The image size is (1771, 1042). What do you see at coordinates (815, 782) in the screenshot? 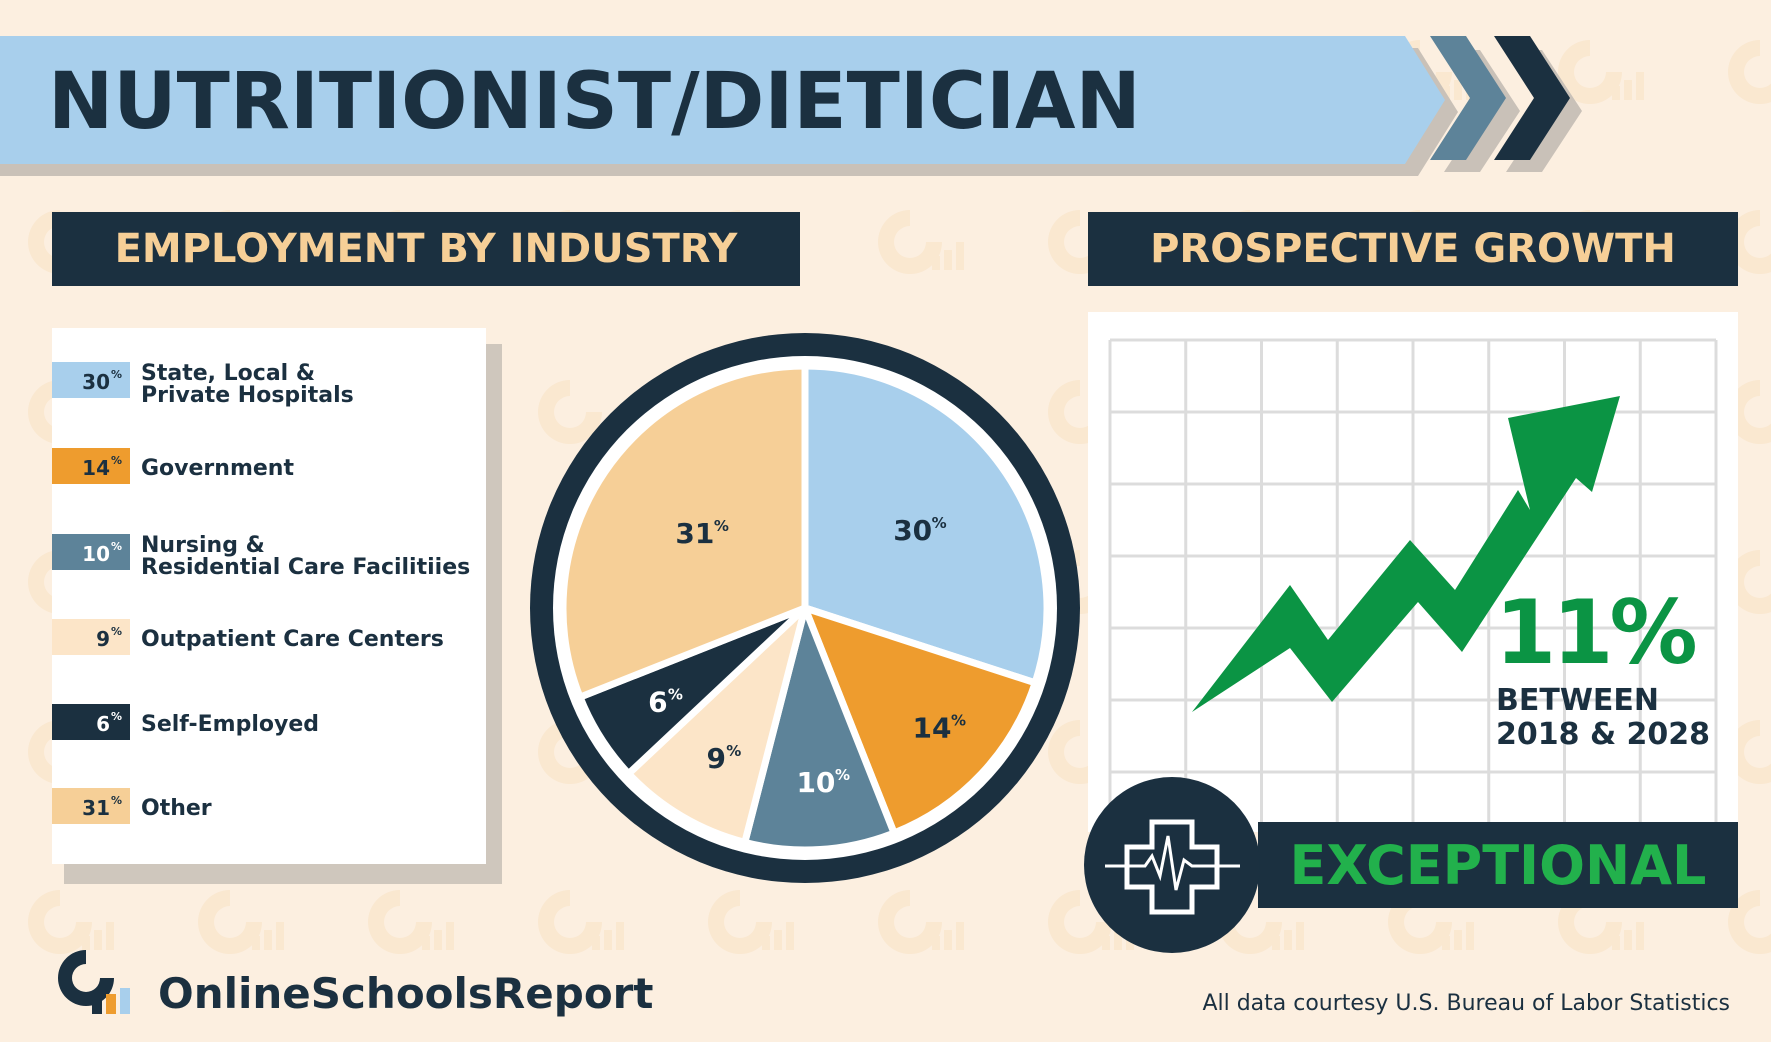
I see `pie-data-label: 10` at bounding box center [815, 782].